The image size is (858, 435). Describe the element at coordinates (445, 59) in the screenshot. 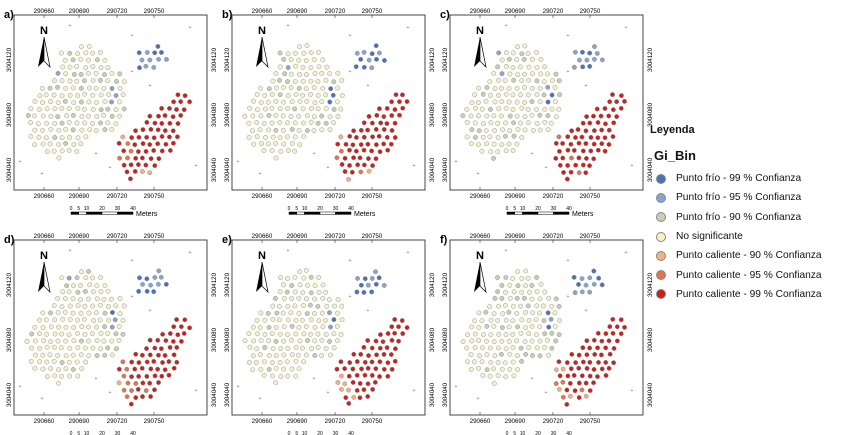

I see `y-tick-label: 3004120` at that location.